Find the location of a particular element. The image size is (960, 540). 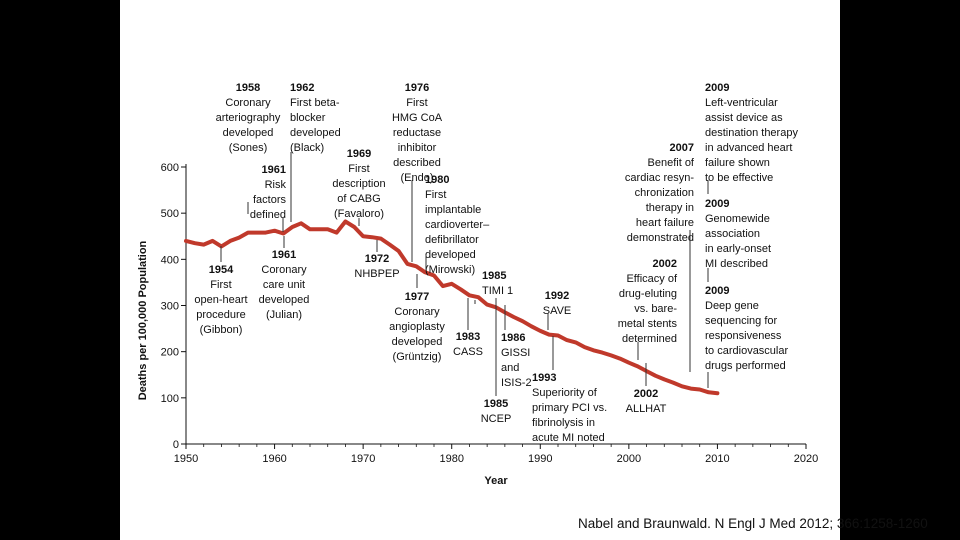

x-tick-label: 1970 is located at coordinates (363, 459).